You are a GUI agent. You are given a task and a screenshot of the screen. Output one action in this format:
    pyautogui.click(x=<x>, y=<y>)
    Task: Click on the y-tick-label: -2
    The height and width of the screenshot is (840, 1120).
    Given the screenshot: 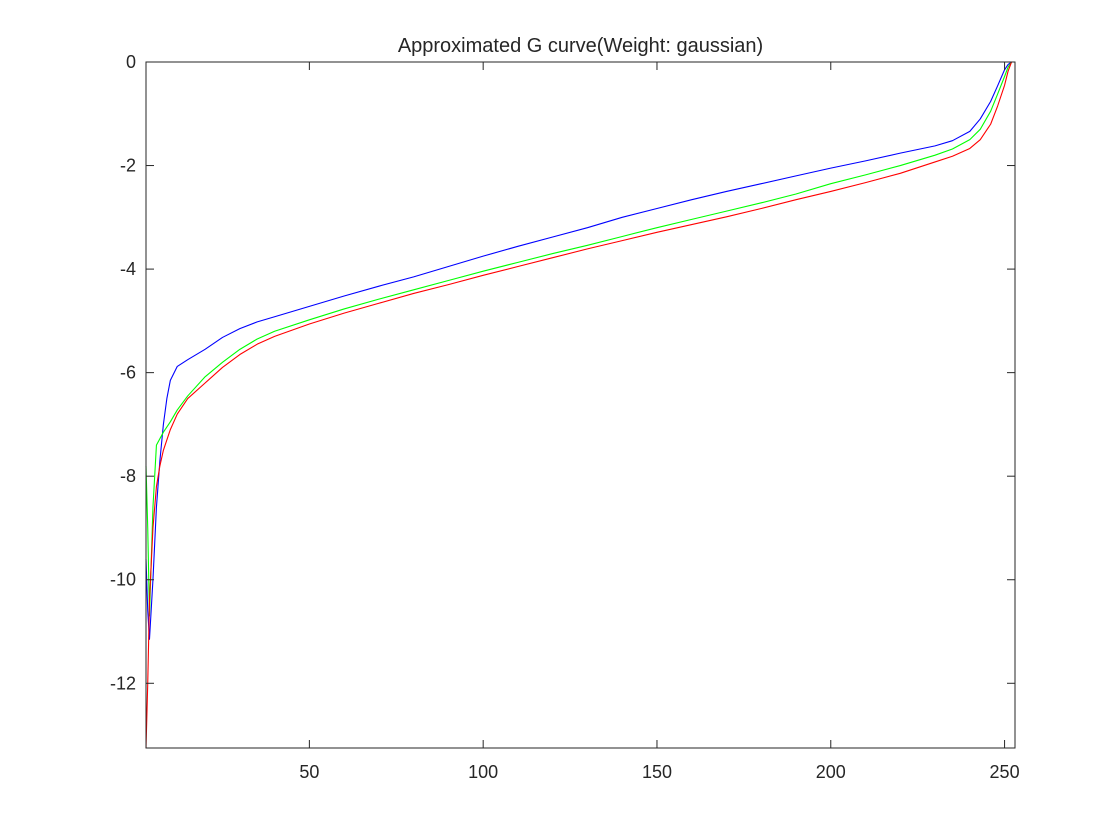 What is the action you would take?
    pyautogui.click(x=128, y=166)
    